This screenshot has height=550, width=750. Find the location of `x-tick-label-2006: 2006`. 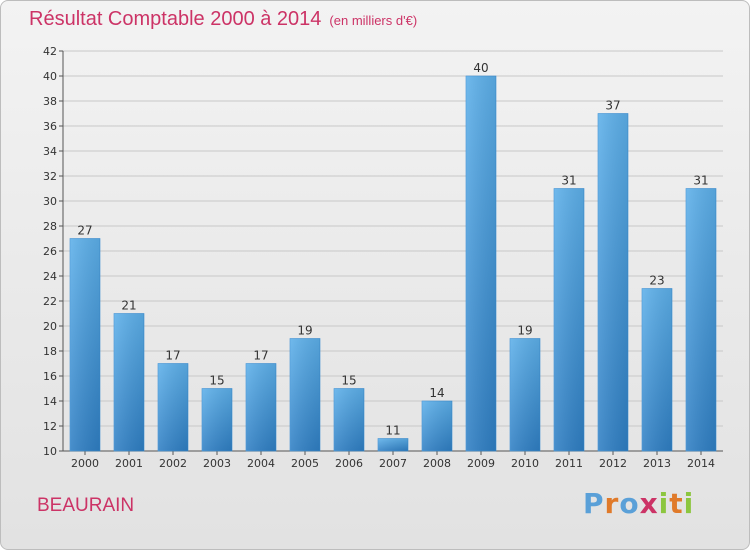

x-tick-label-2006: 2006 is located at coordinates (349, 463).